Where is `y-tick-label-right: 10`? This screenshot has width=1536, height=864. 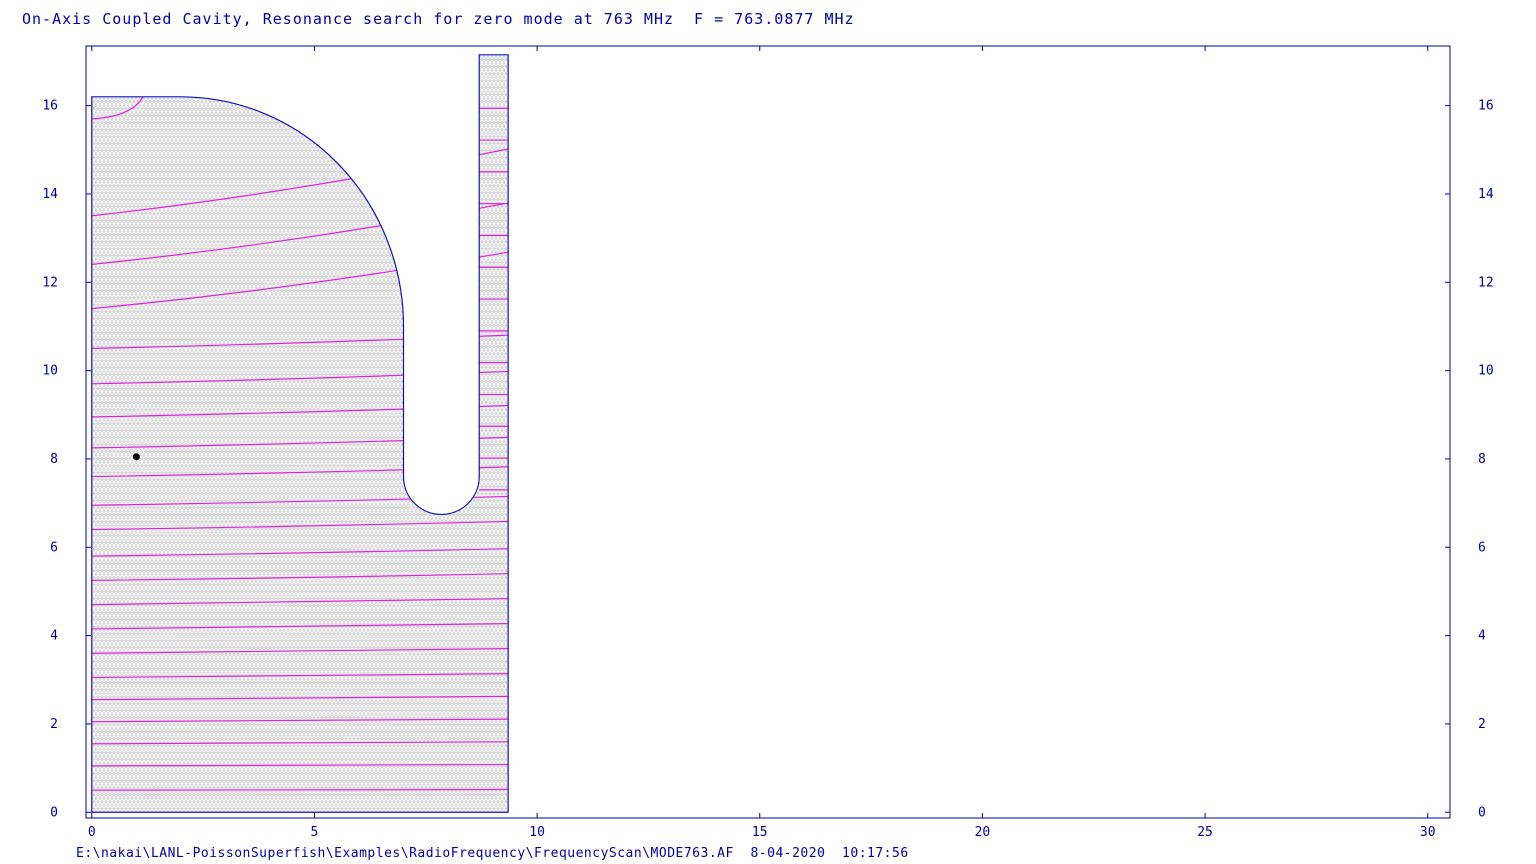
y-tick-label-right: 10 is located at coordinates (1486, 371).